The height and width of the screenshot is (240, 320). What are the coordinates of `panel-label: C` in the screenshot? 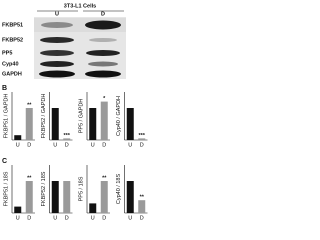 It's located at (4, 161).